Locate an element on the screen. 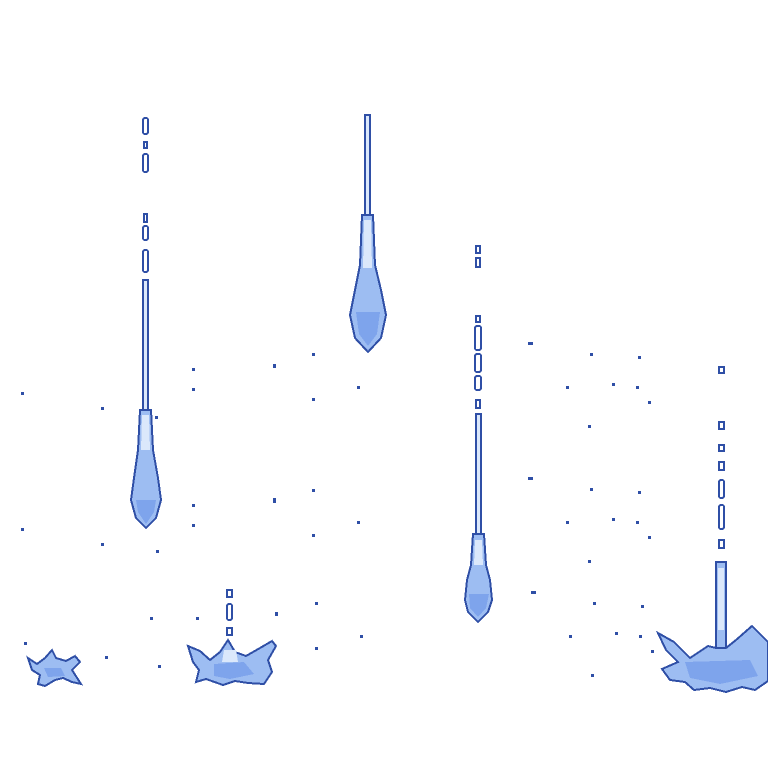  splash-large is located at coordinates (711, 530).